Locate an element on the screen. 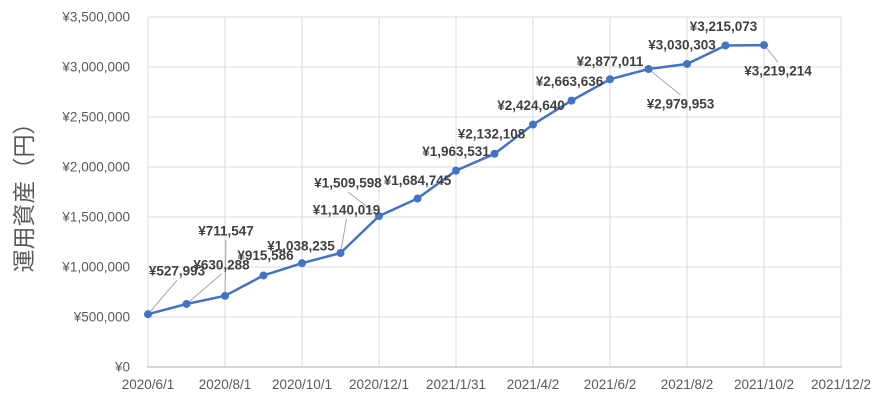  data-point-label: ¥630,288 is located at coordinates (221, 264).